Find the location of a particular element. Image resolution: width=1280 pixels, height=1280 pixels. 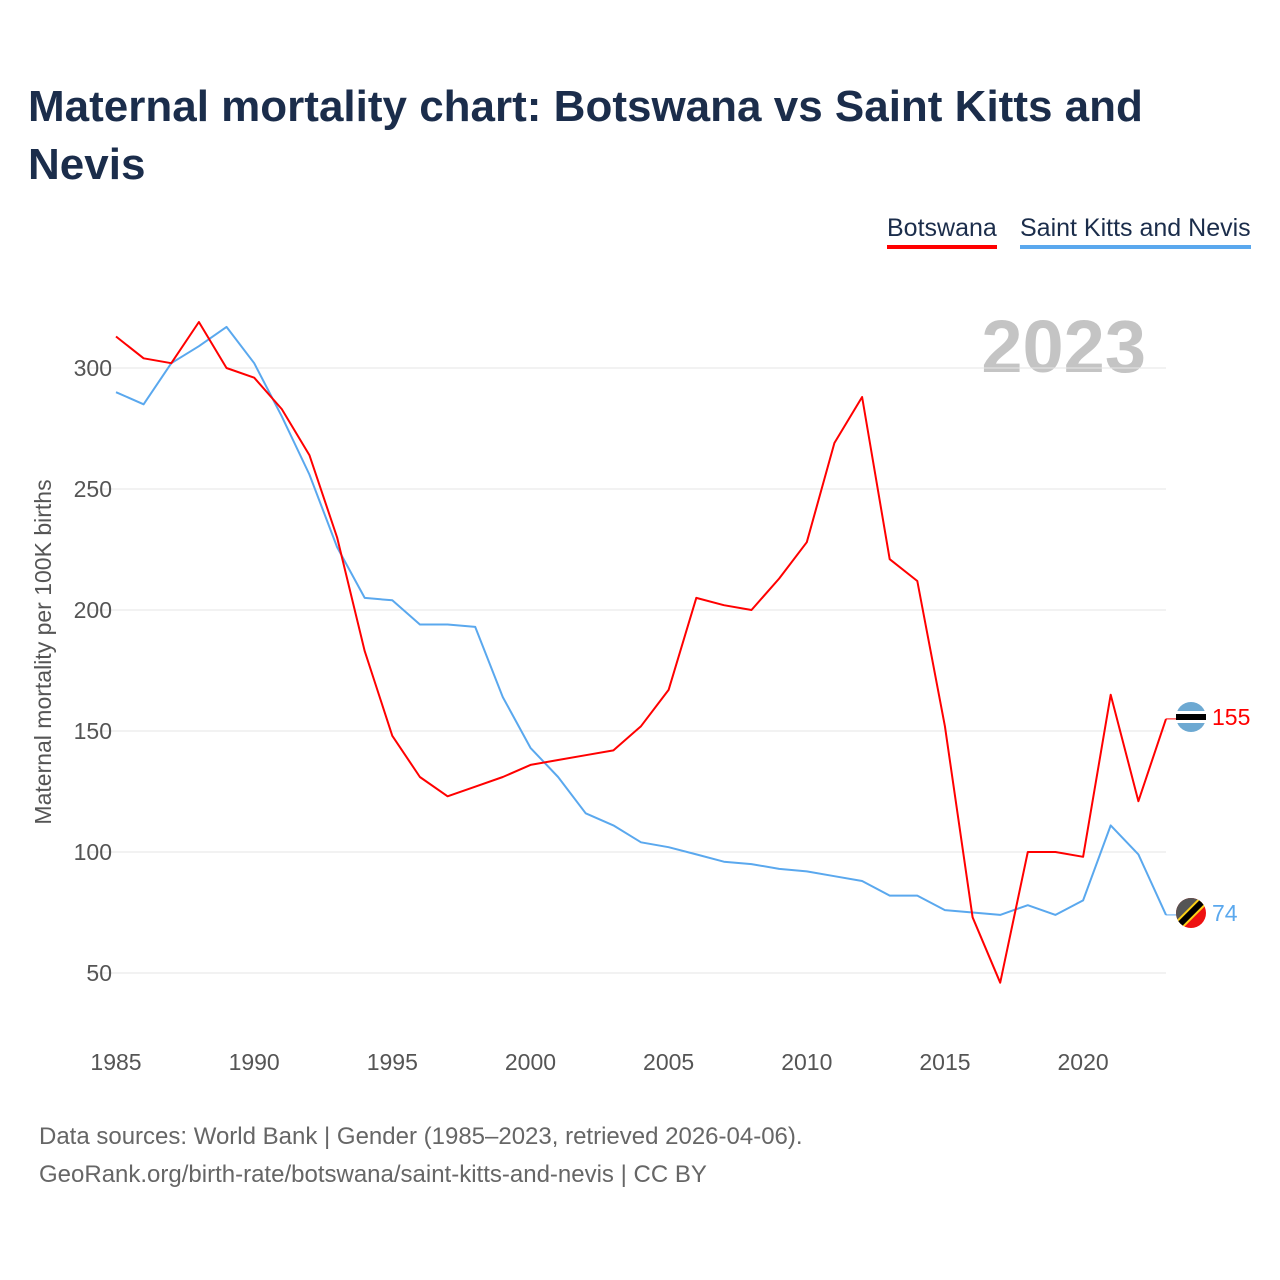

x-tick-label: 2010 is located at coordinates (806, 1062).